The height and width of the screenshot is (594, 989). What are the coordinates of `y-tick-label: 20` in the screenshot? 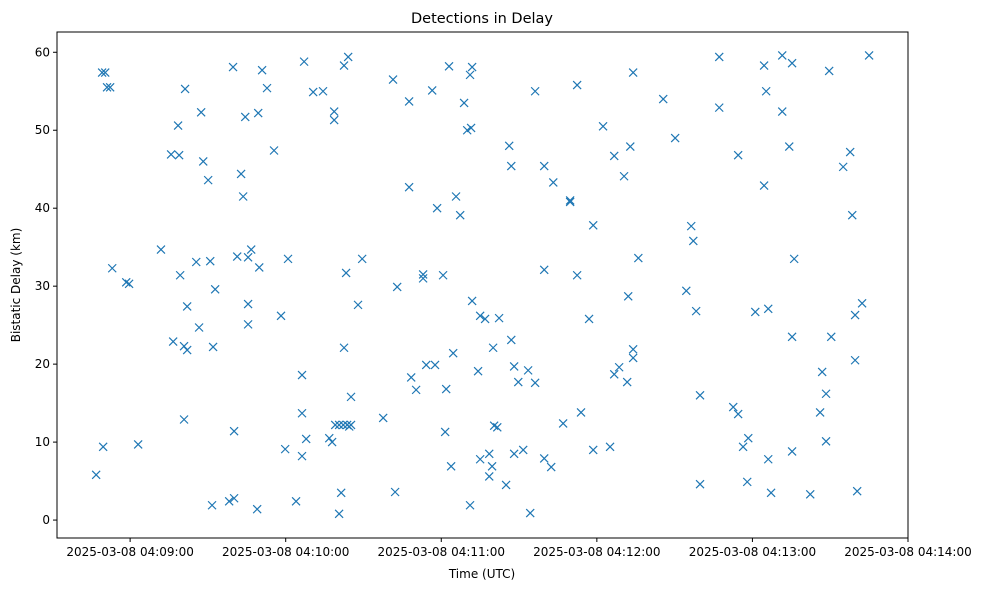 It's located at (42, 364).